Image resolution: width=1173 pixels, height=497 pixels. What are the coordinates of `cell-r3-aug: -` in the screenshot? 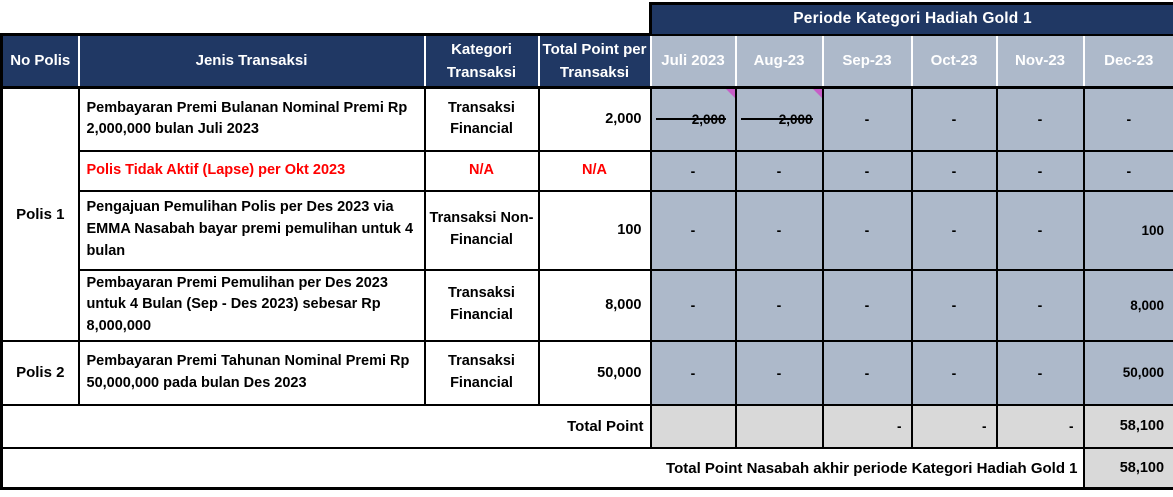 It's located at (779, 230).